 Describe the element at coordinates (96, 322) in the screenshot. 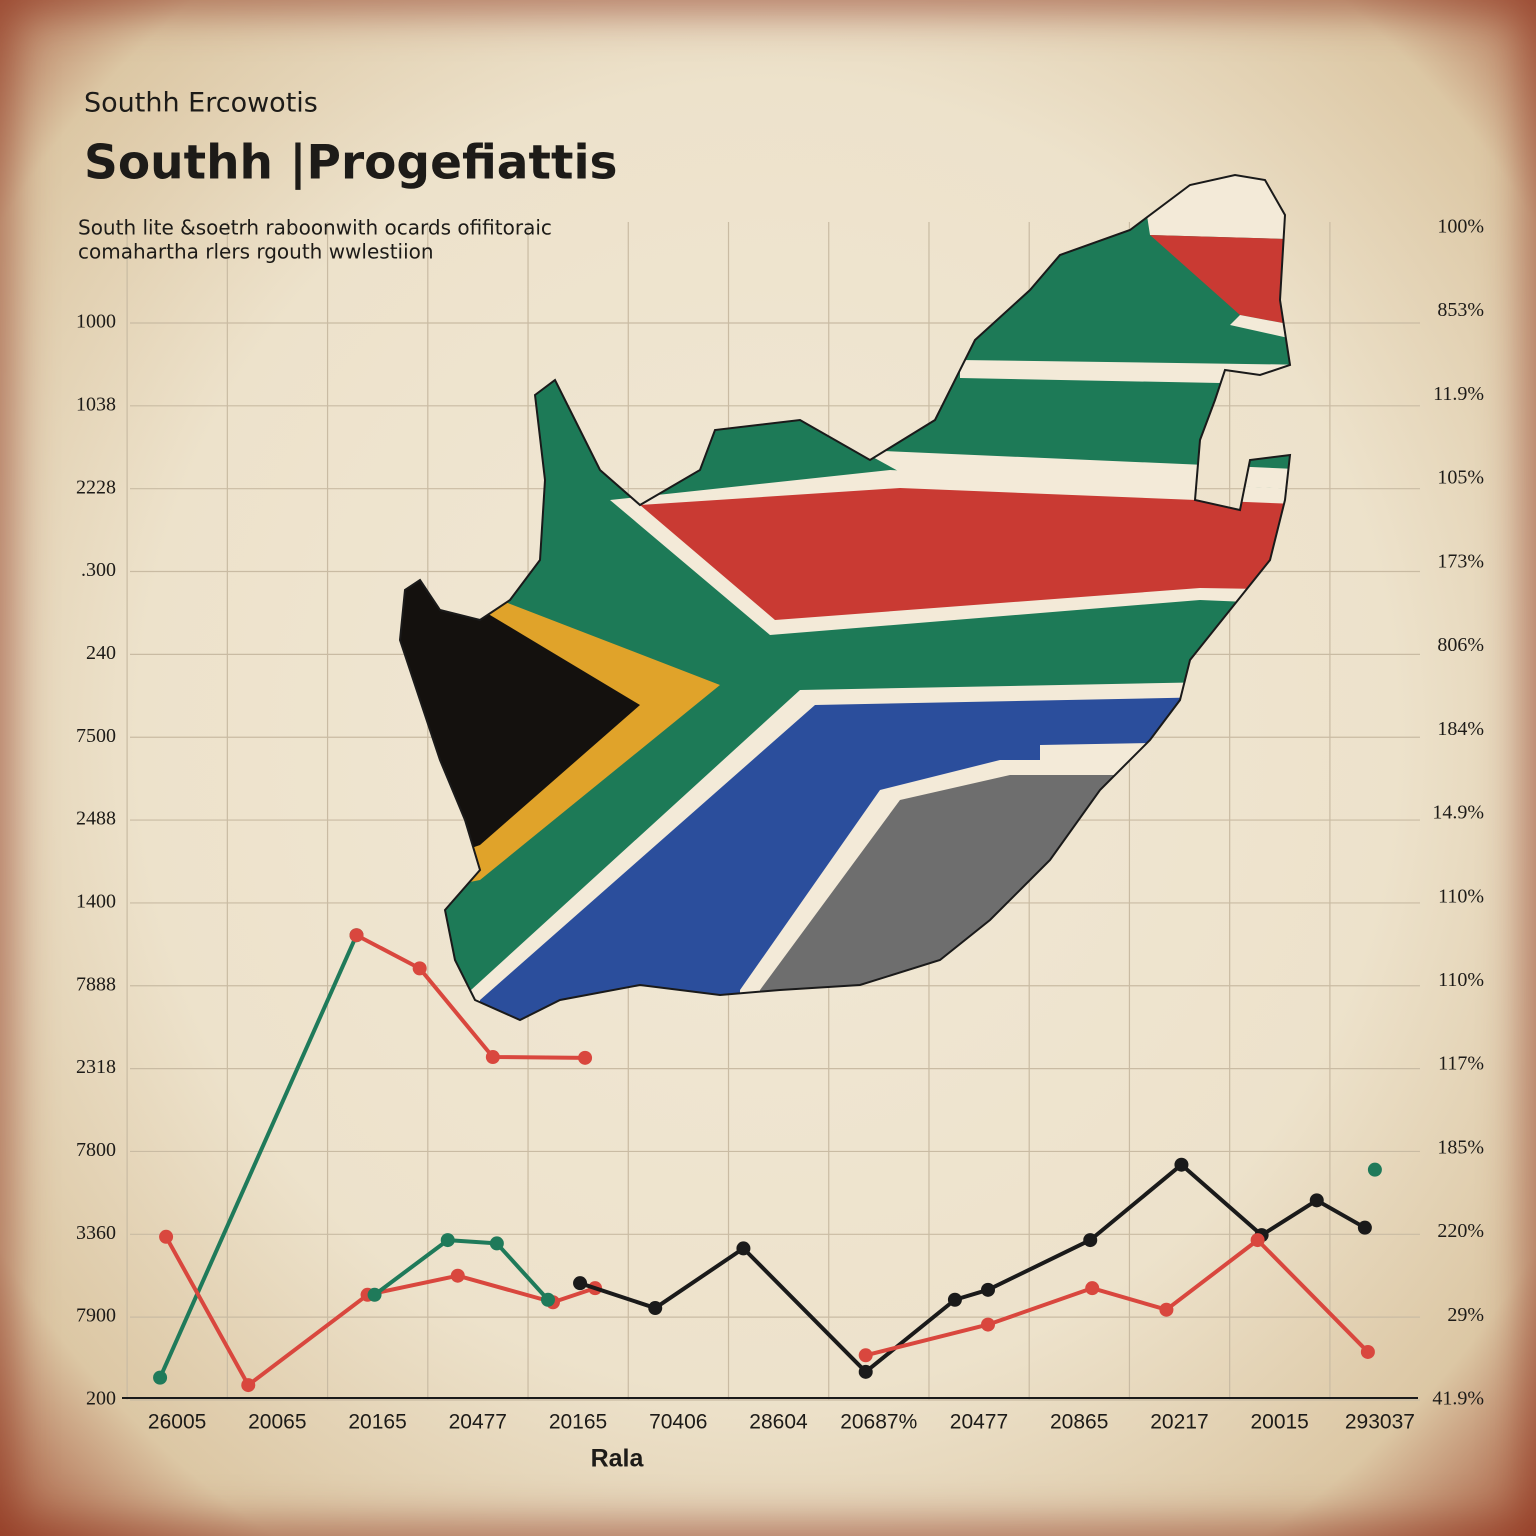

I see `y-tick-label: 1000` at that location.